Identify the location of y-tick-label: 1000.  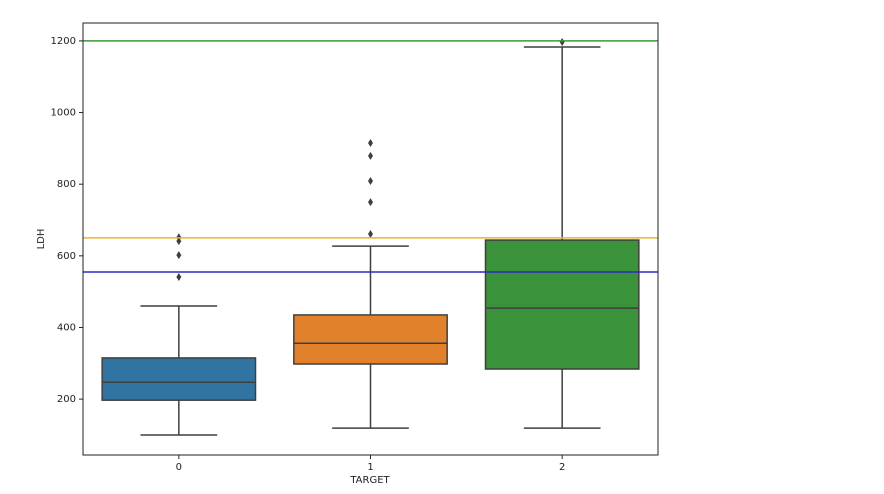
(63, 113).